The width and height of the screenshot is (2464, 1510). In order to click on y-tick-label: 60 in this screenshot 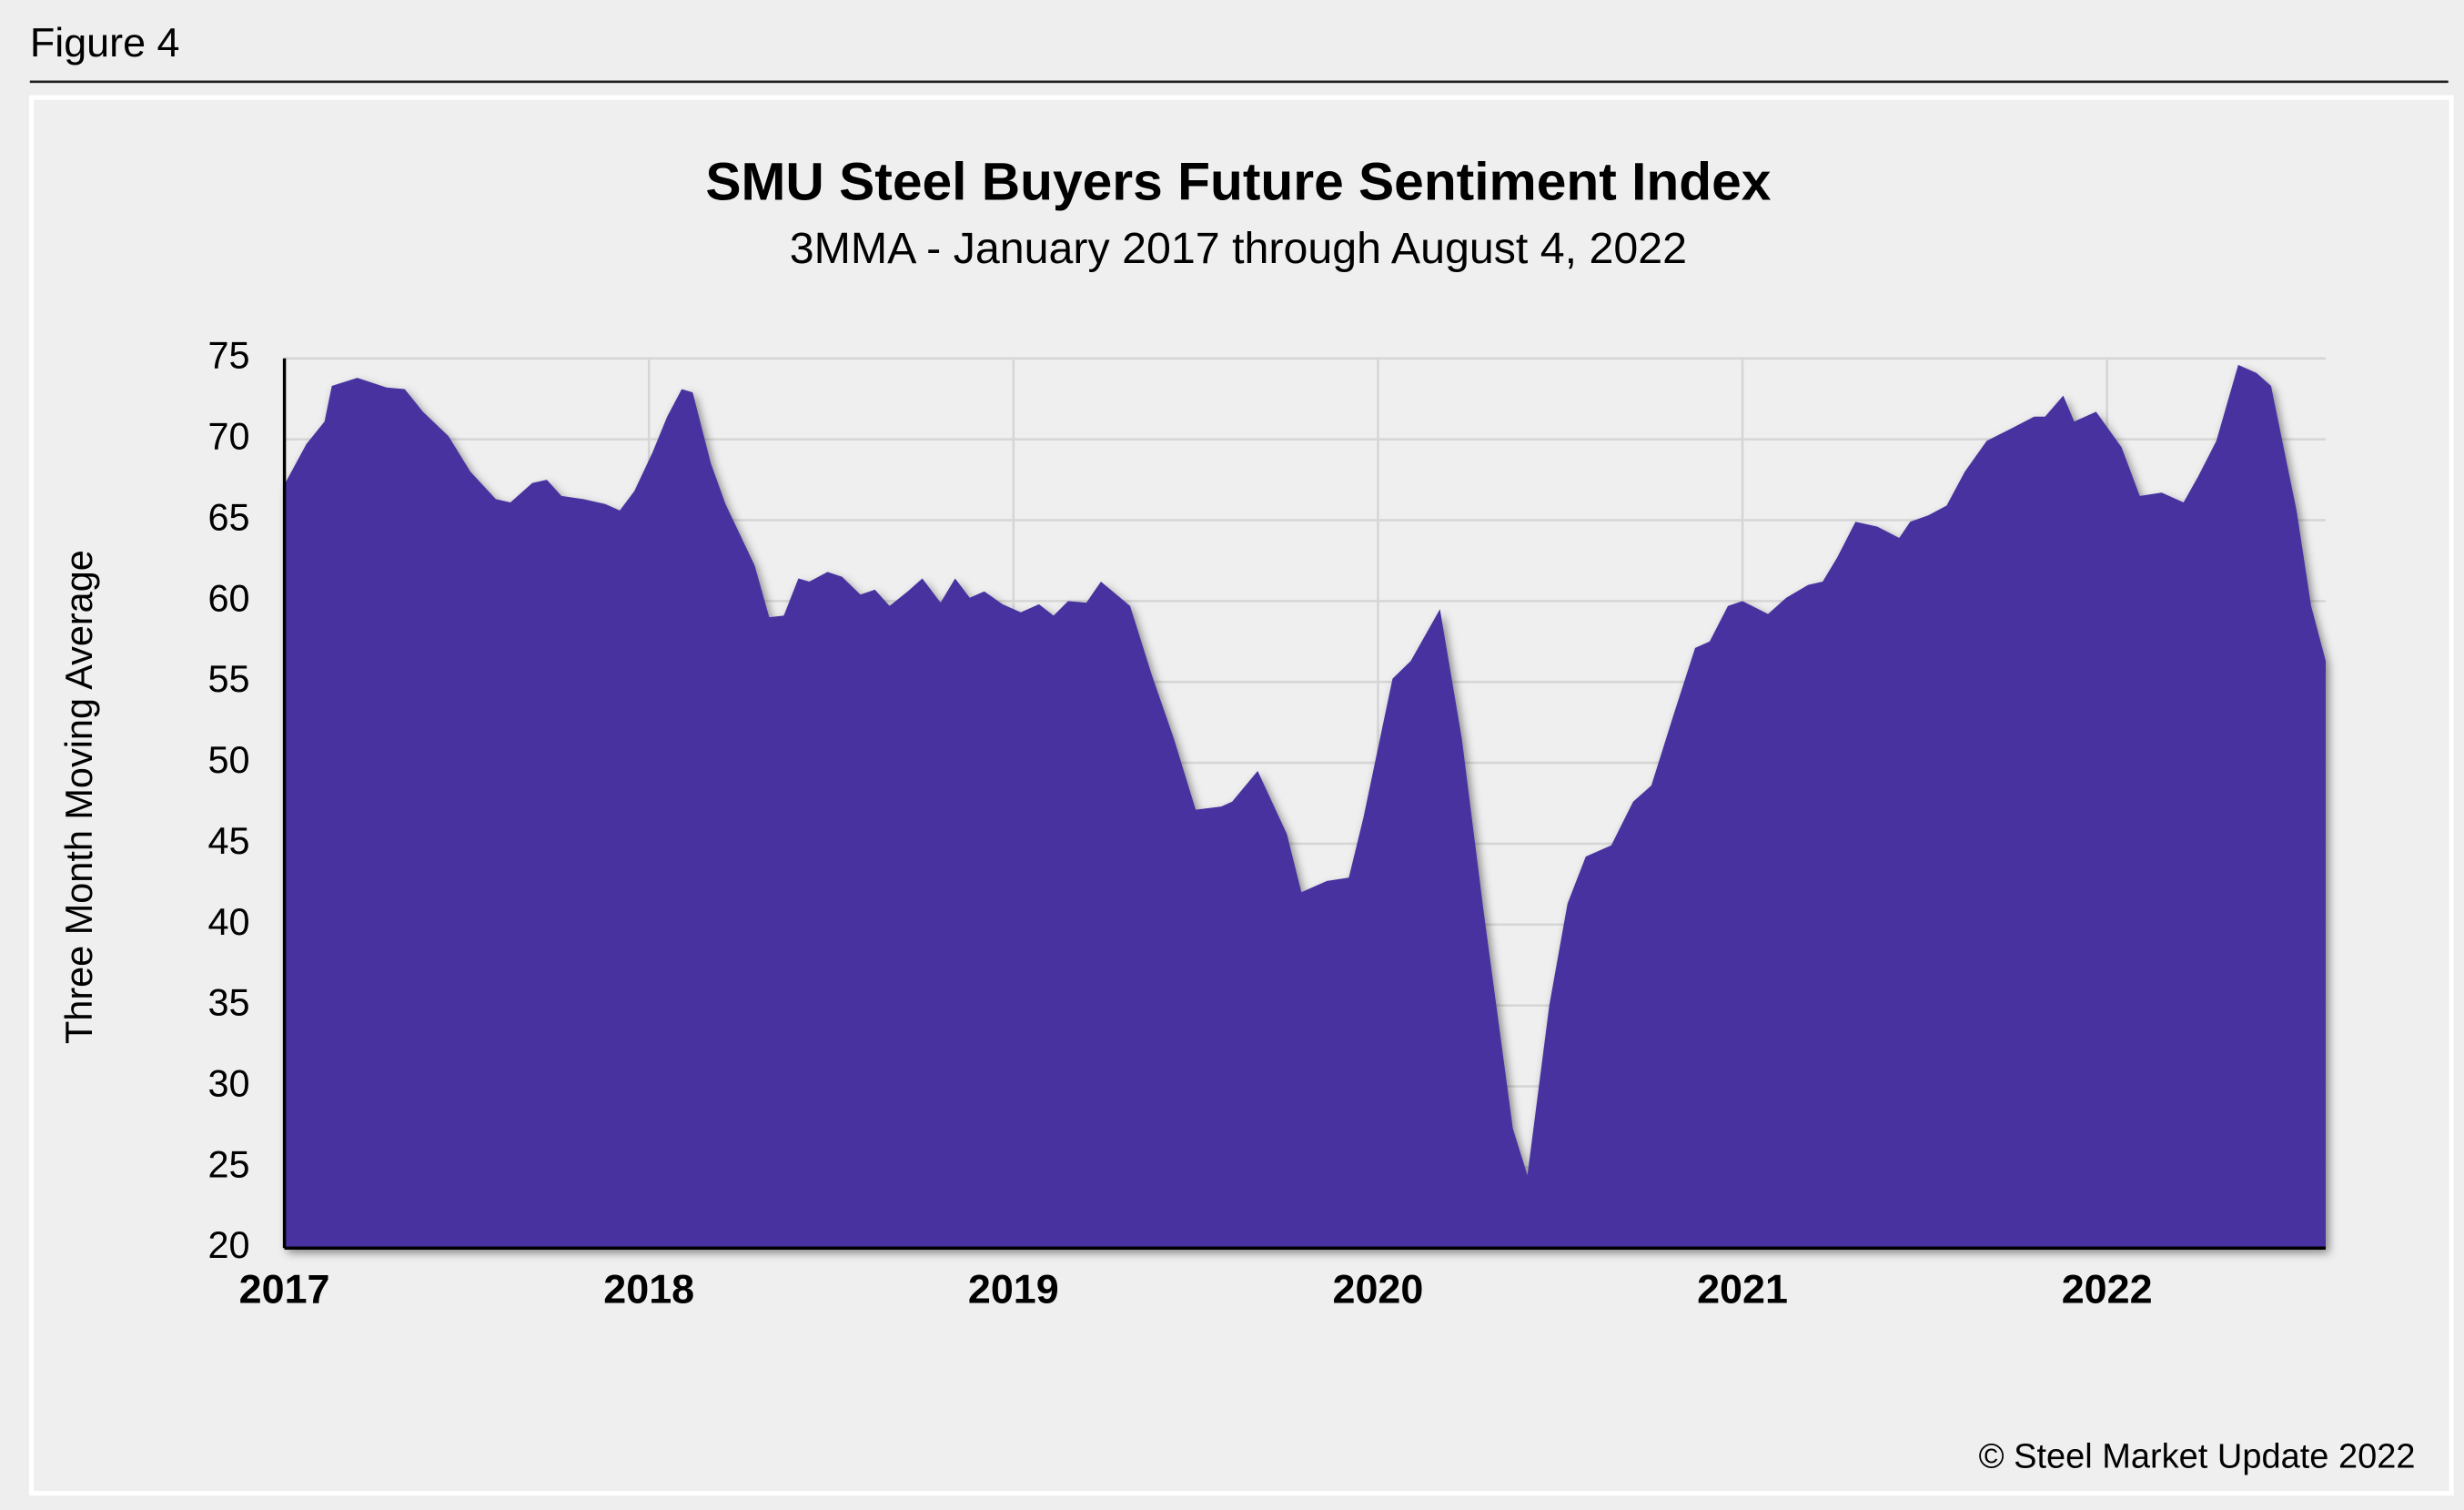, I will do `click(229, 597)`.